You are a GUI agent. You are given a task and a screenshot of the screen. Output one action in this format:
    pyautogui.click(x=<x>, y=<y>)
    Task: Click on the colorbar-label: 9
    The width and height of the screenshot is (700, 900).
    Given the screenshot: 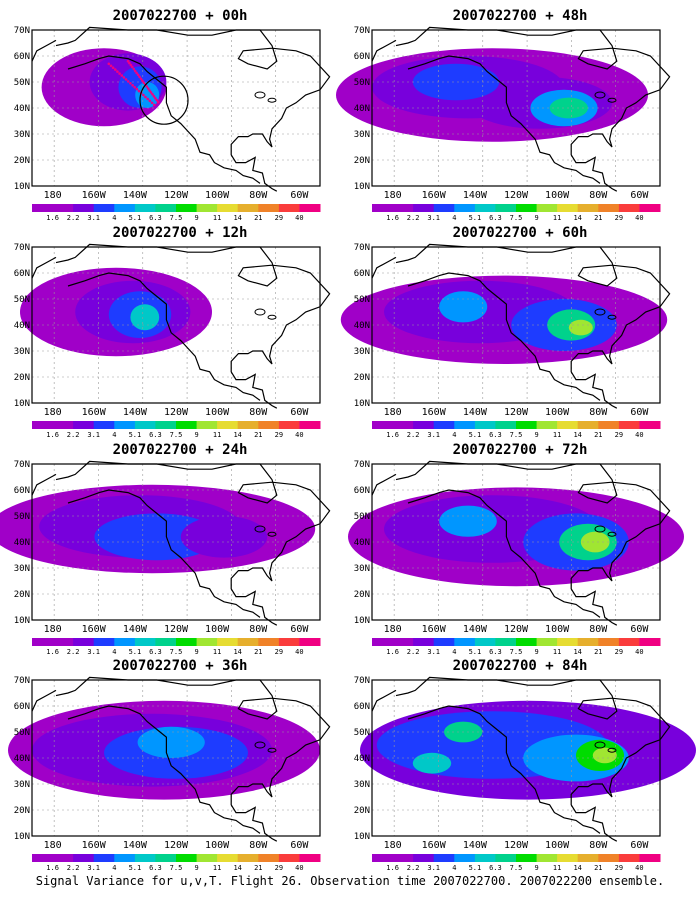 What is the action you would take?
    pyautogui.click(x=196, y=652)
    